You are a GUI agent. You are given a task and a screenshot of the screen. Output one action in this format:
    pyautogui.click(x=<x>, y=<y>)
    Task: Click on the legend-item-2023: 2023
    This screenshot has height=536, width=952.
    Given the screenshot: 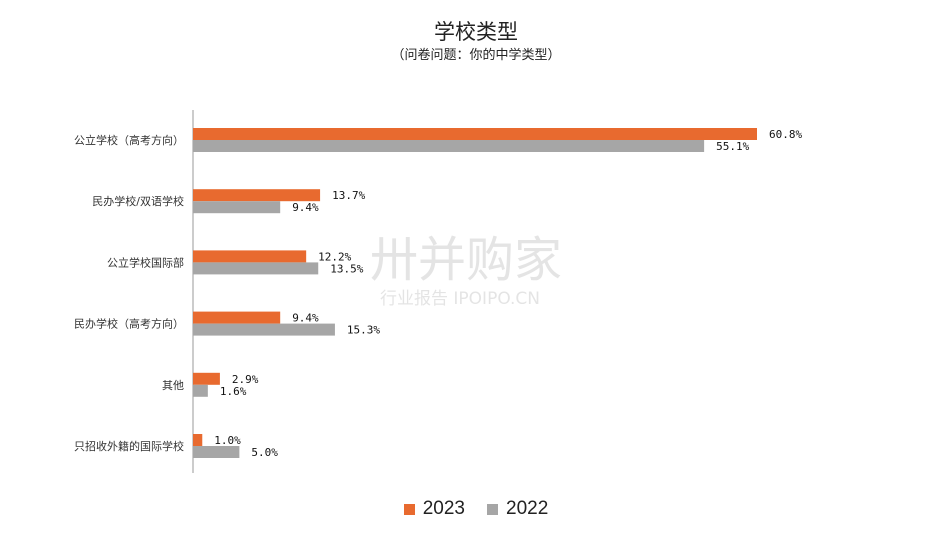 What is the action you would take?
    pyautogui.click(x=434, y=509)
    